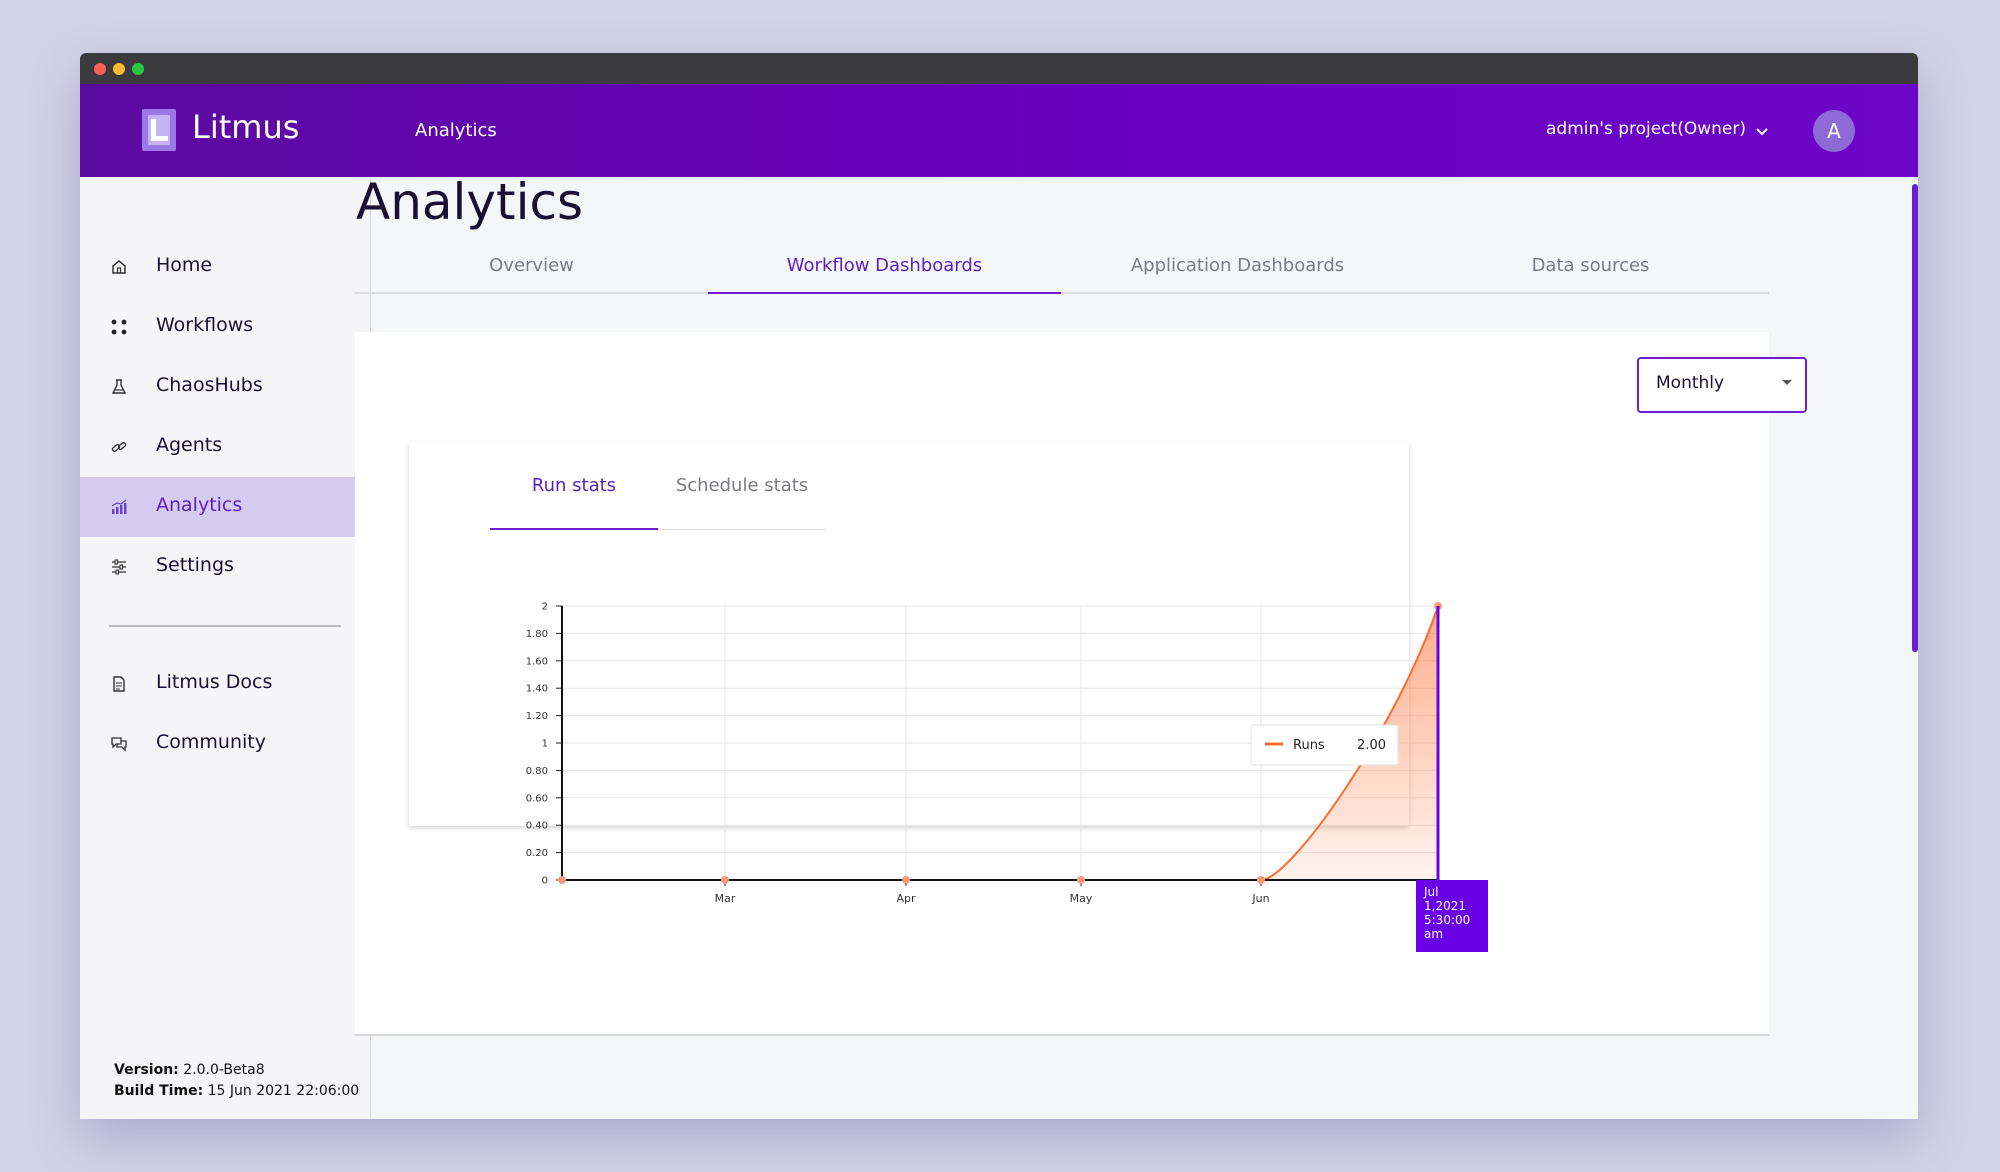 This screenshot has width=2000, height=1172. I want to click on tooltip-box, so click(1324, 745).